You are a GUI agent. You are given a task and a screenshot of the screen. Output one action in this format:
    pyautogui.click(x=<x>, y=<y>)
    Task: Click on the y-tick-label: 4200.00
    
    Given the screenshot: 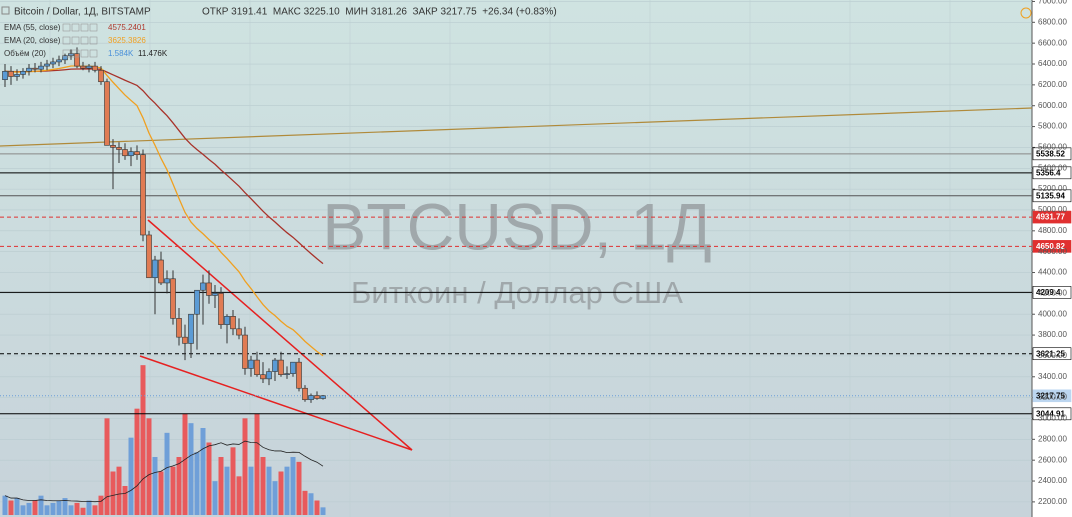 What is the action you would take?
    pyautogui.click(x=1052, y=292)
    